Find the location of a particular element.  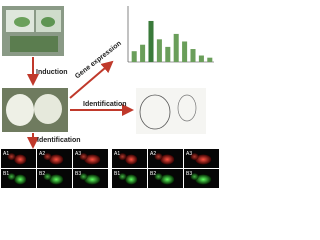

callus-photo is located at coordinates (35, 110).